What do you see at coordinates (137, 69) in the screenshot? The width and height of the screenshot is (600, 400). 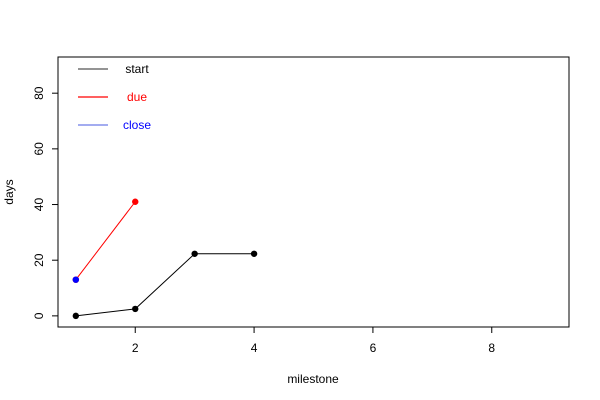 I see `legend-label-start: start` at bounding box center [137, 69].